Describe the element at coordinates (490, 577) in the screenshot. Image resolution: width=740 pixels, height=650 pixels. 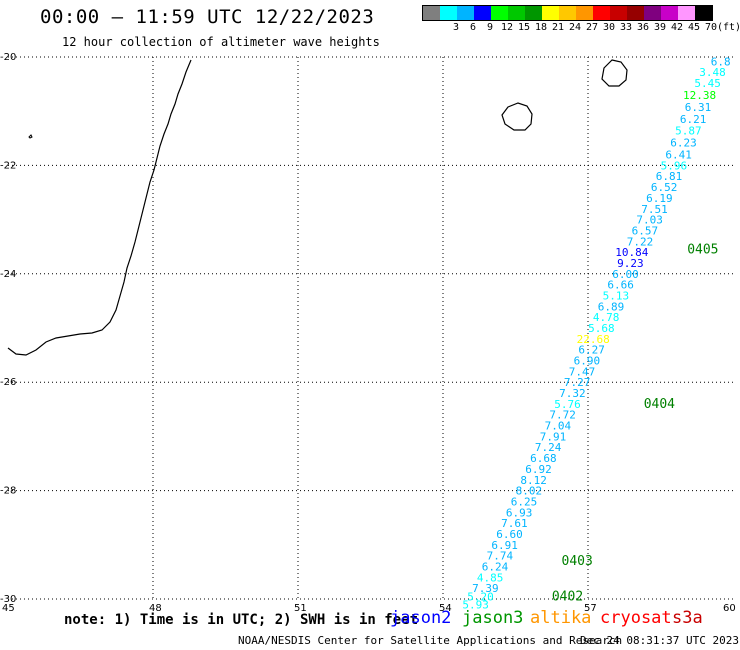
I see `swh-value-label: 4.85` at that location.